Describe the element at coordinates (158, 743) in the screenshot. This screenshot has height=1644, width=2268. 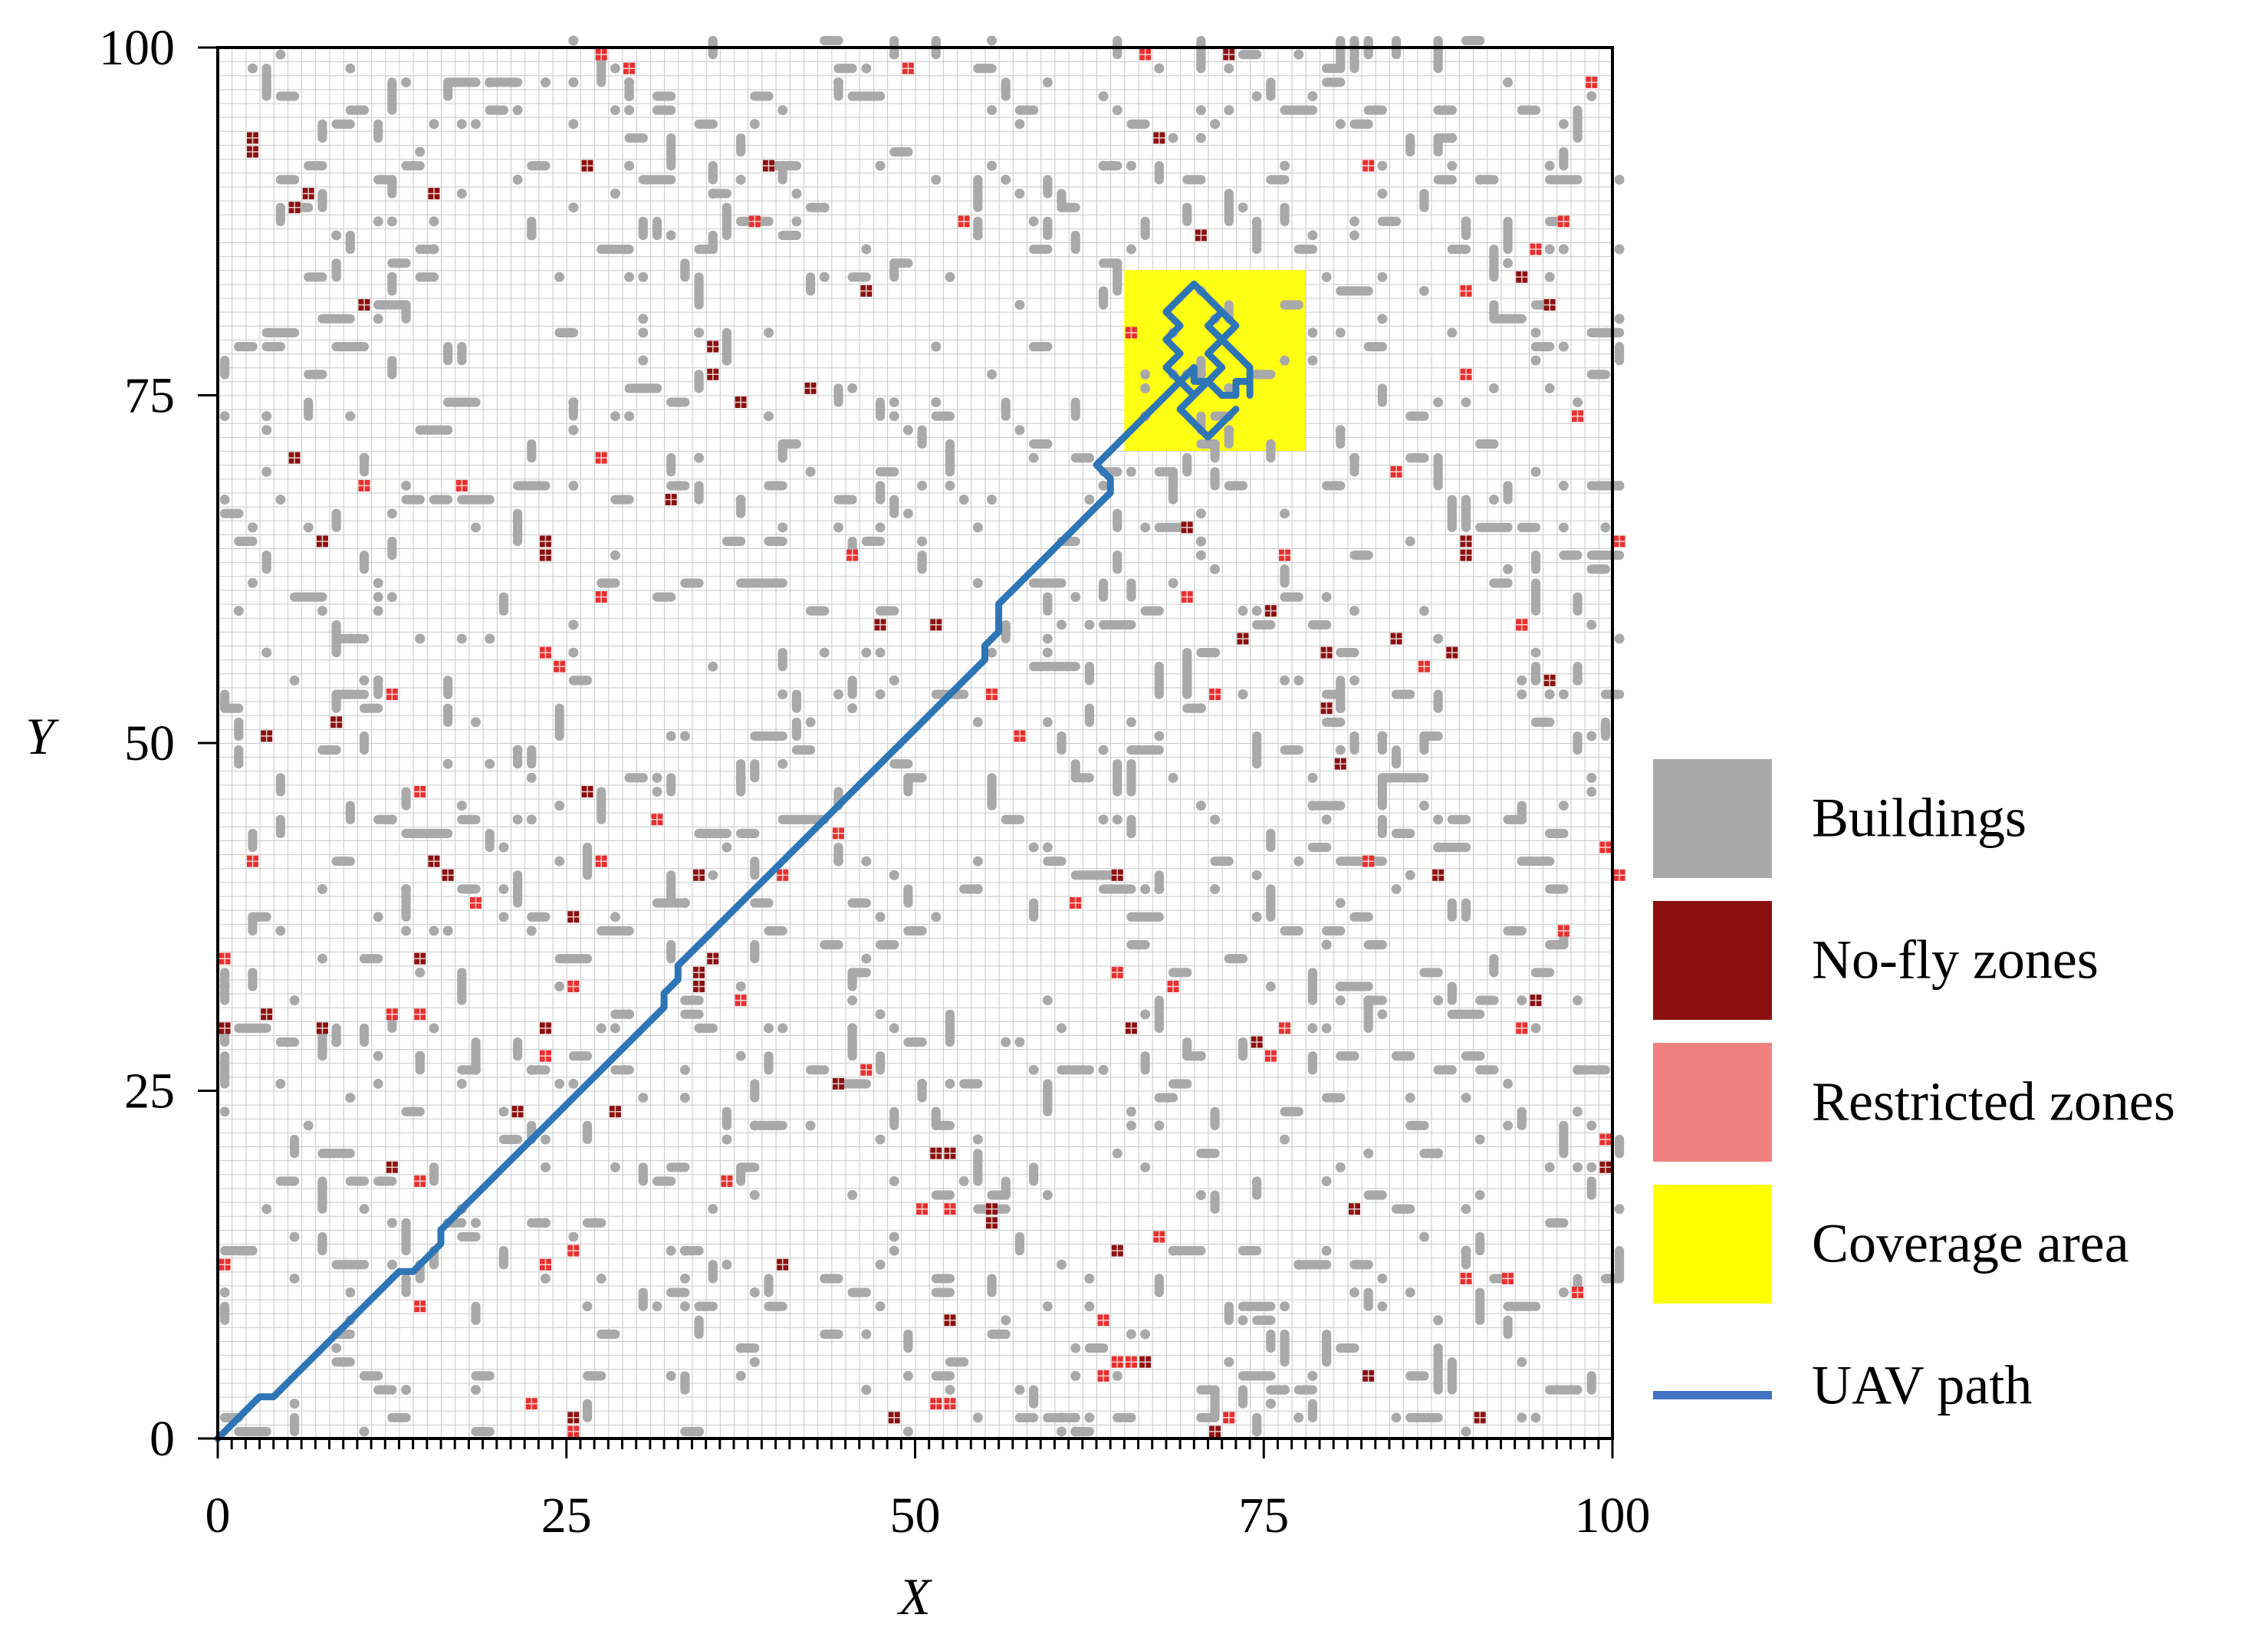
I see `y-axis: 0 25 50 75 100` at that location.